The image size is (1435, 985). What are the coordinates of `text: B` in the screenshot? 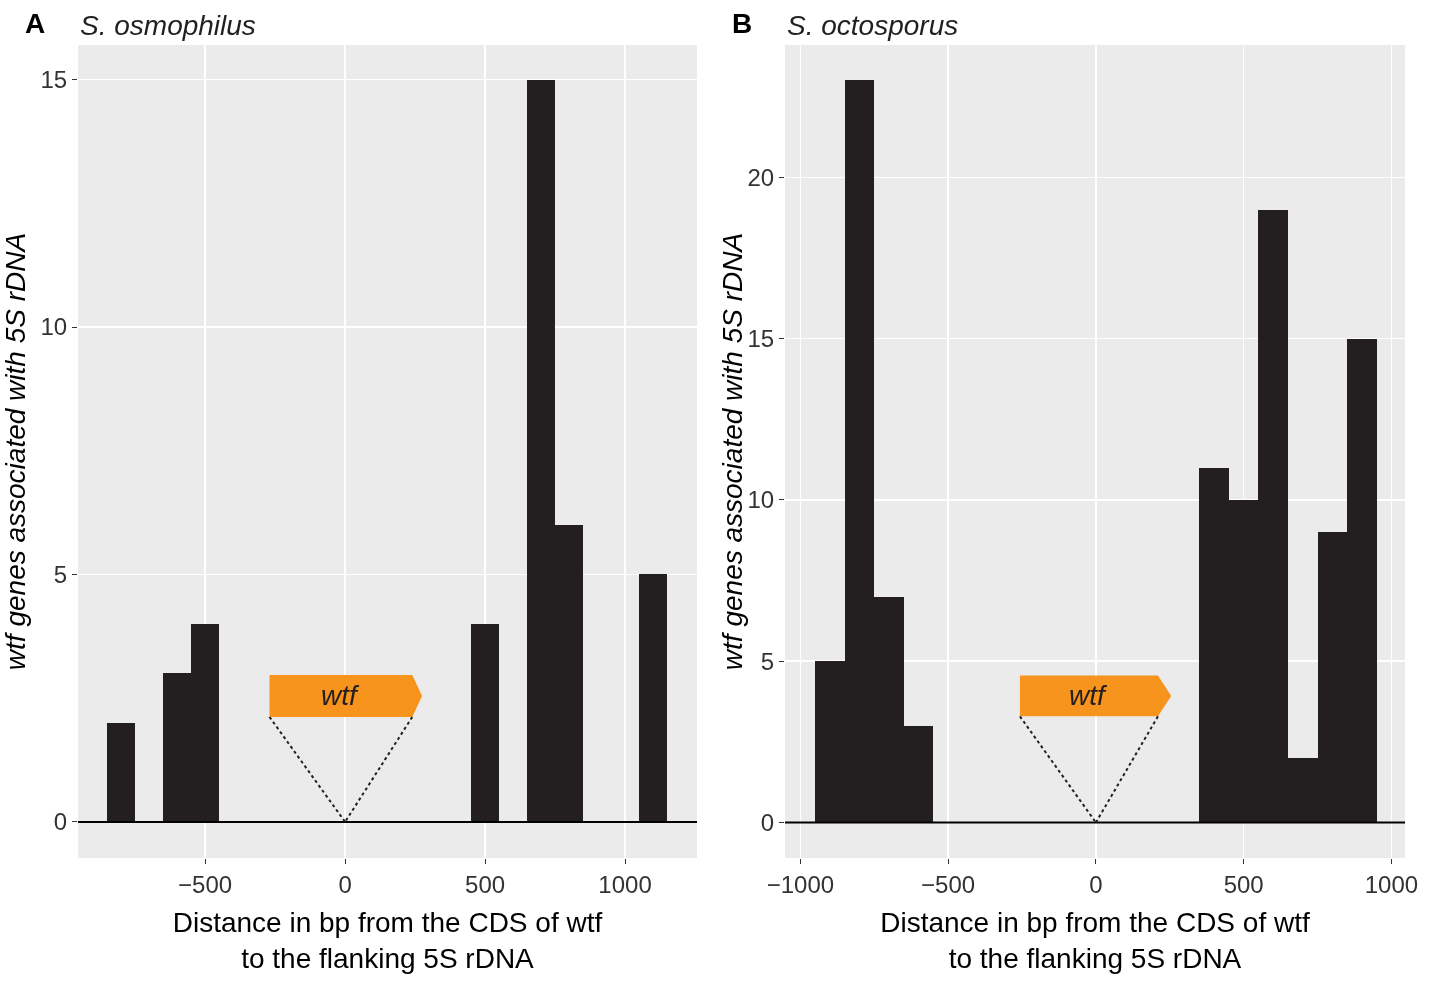 It's located at (742, 23).